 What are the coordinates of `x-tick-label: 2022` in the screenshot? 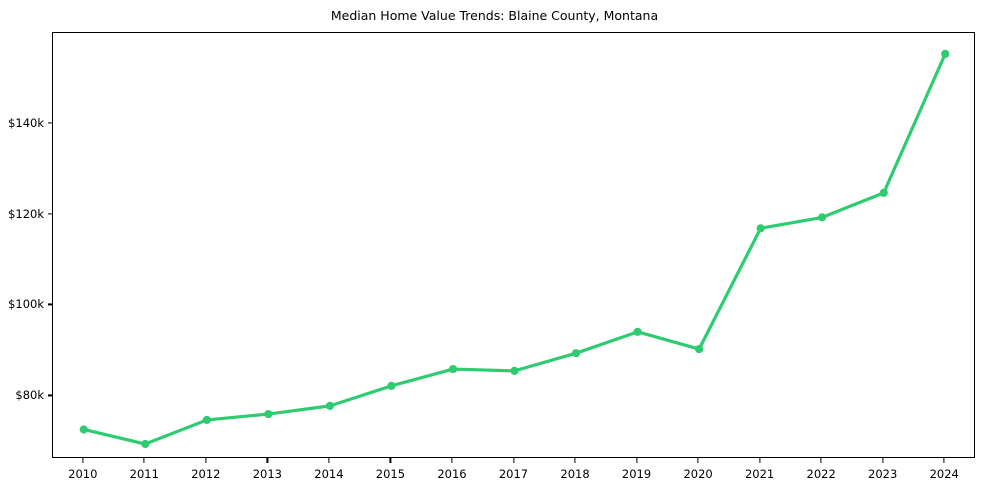 It's located at (821, 474).